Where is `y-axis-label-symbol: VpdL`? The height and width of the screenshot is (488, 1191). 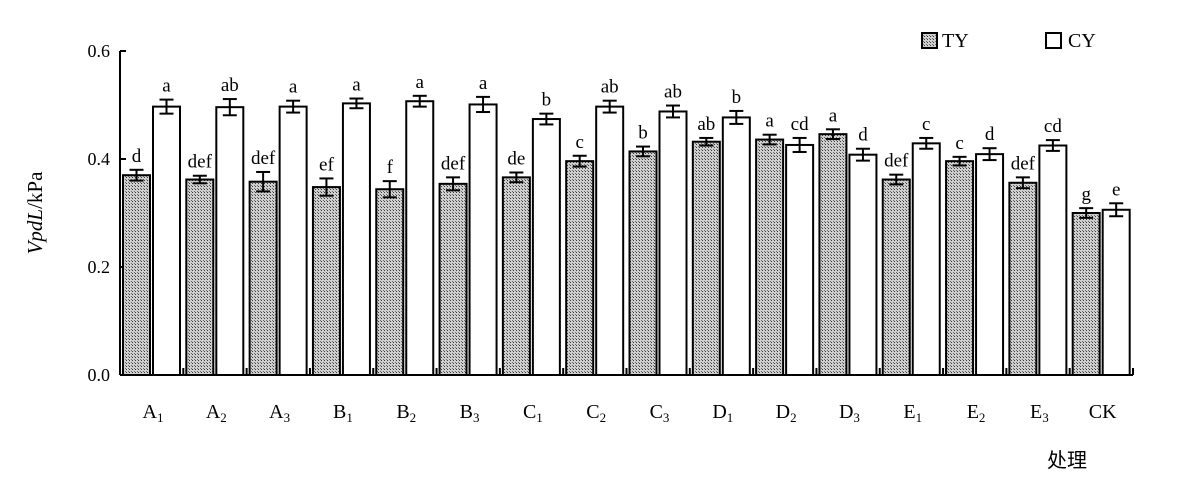
y-axis-label-symbol: VpdL is located at coordinates (35, 232).